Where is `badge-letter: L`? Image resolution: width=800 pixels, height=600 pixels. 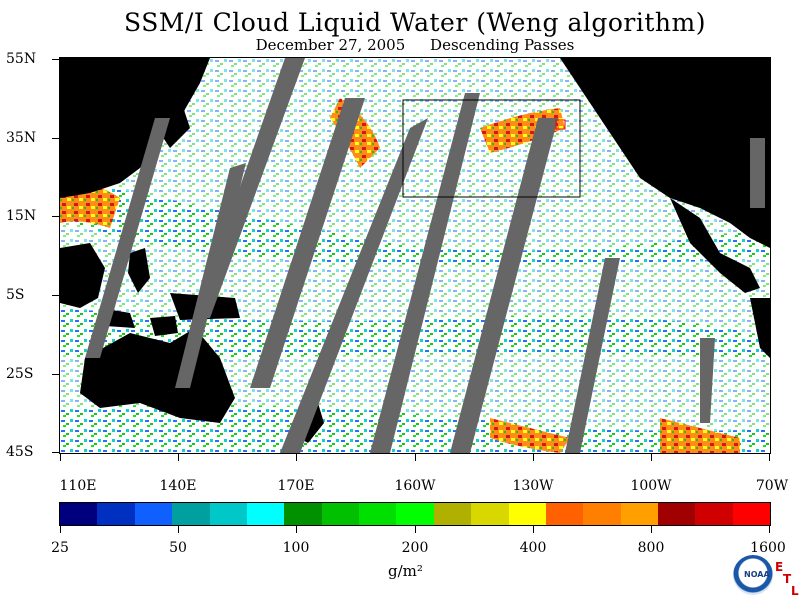 badge-letter: L is located at coordinates (795, 591).